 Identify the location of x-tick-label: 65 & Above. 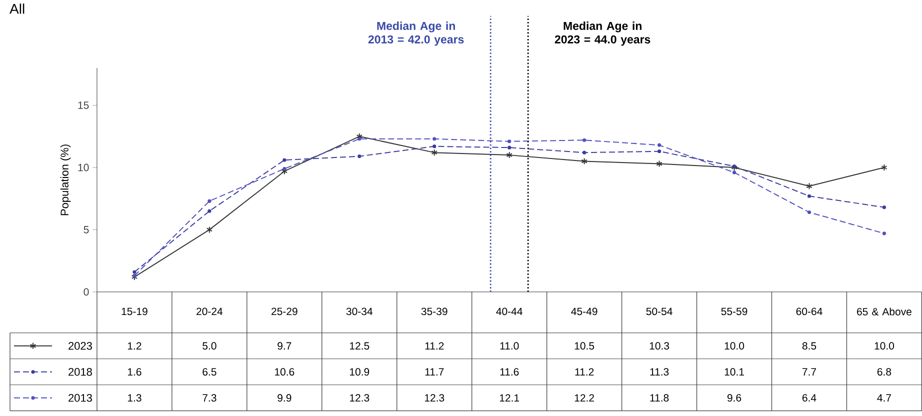
(884, 312).